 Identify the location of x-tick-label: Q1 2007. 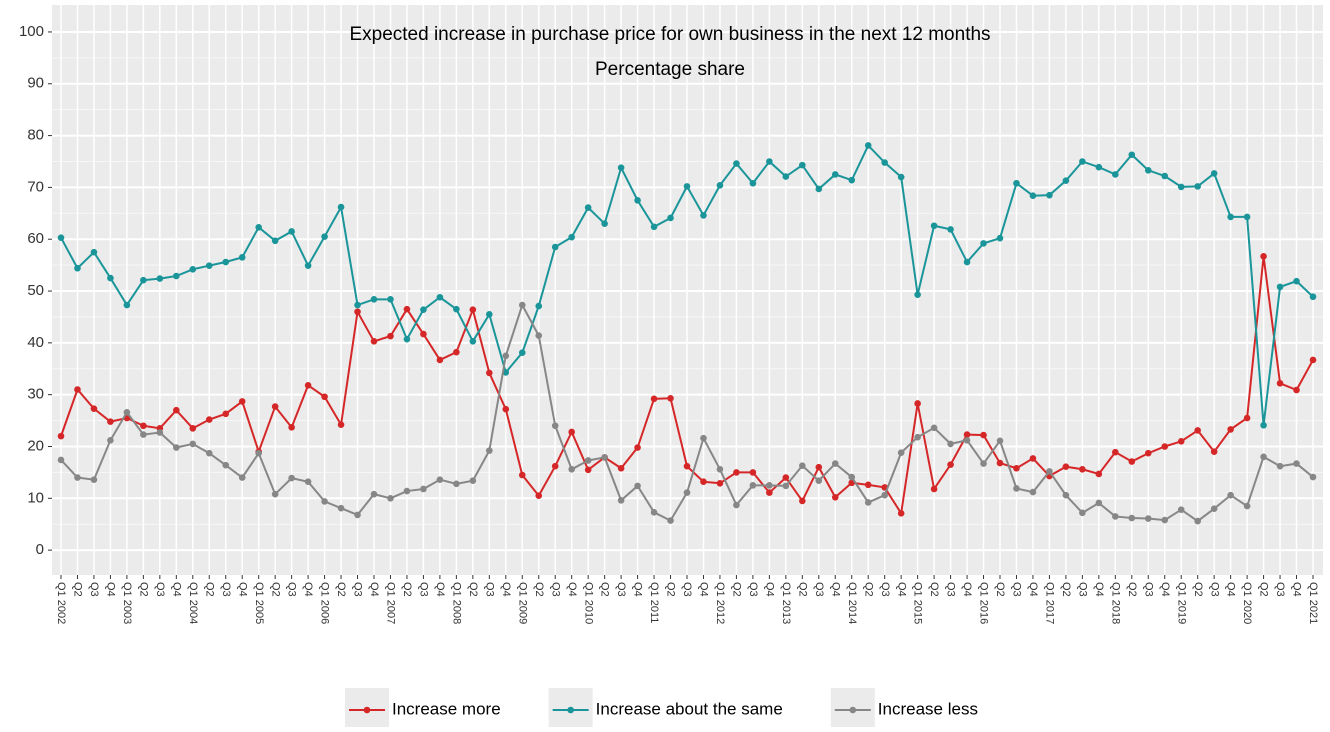
(391, 603).